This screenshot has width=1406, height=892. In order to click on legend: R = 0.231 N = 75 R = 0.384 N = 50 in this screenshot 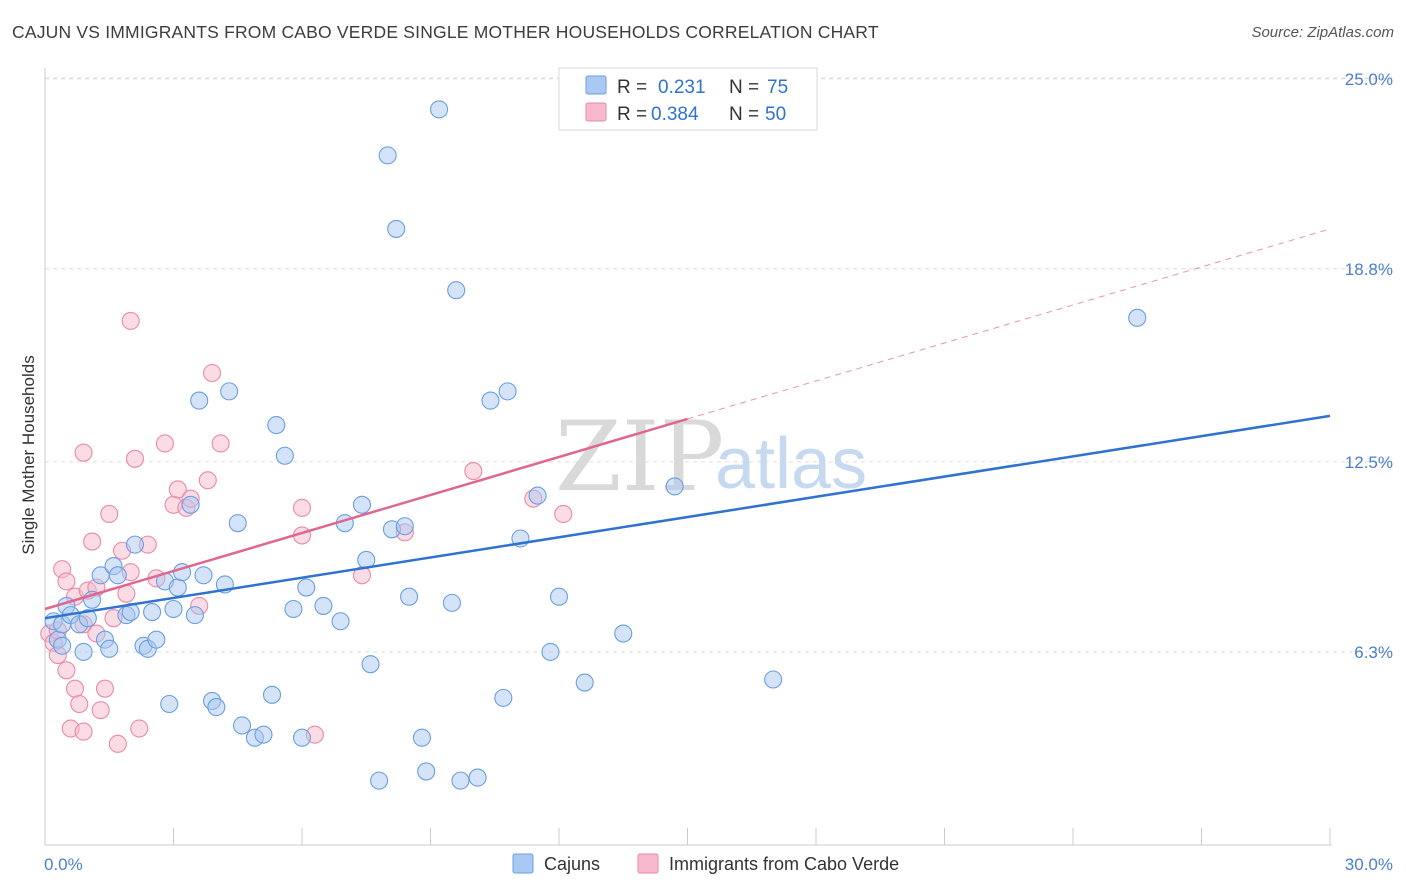, I will do `click(688, 99)`.